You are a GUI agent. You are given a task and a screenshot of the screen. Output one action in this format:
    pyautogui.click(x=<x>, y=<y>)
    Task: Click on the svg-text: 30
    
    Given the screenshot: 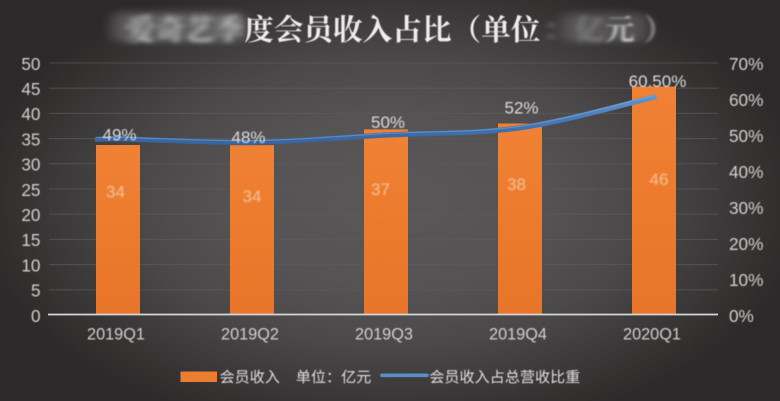 What is the action you would take?
    pyautogui.click(x=30, y=165)
    